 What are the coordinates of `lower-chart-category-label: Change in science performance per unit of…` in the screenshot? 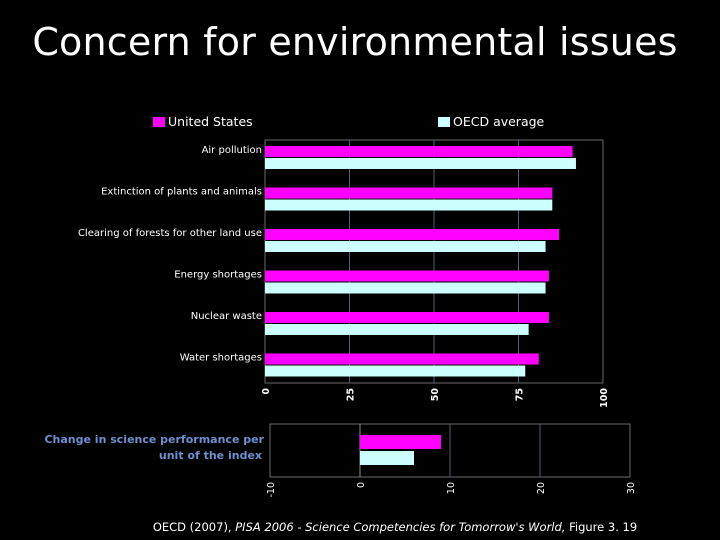 It's located at (154, 447).